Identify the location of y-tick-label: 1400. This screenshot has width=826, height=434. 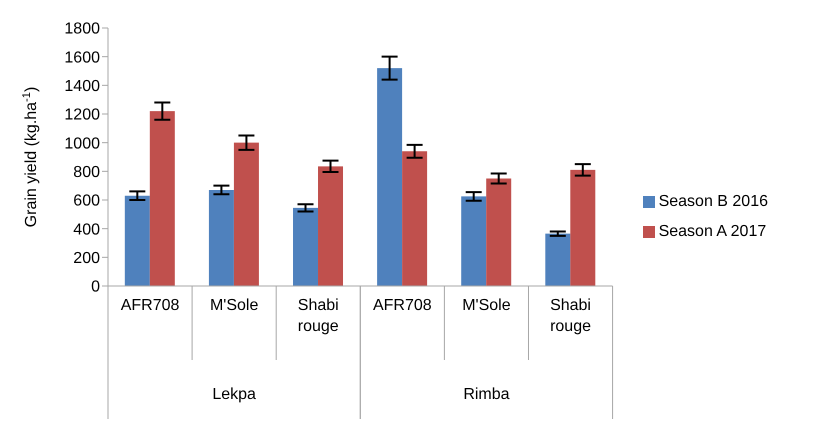
(82, 87).